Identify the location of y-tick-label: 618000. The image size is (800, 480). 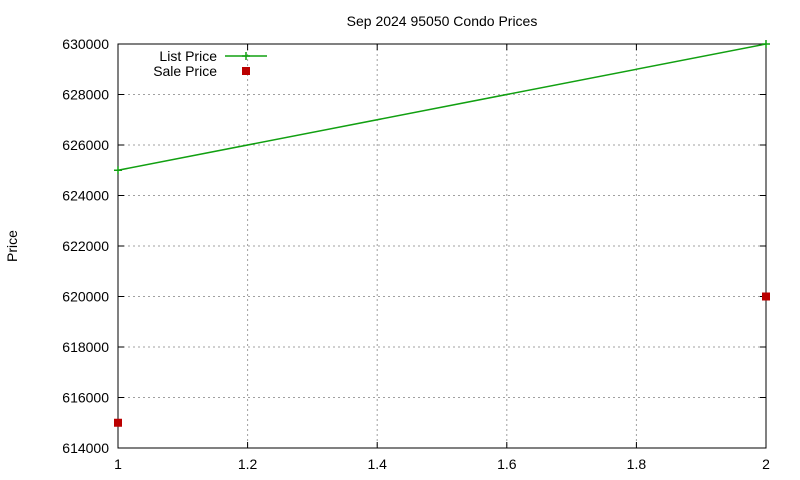
(85, 347).